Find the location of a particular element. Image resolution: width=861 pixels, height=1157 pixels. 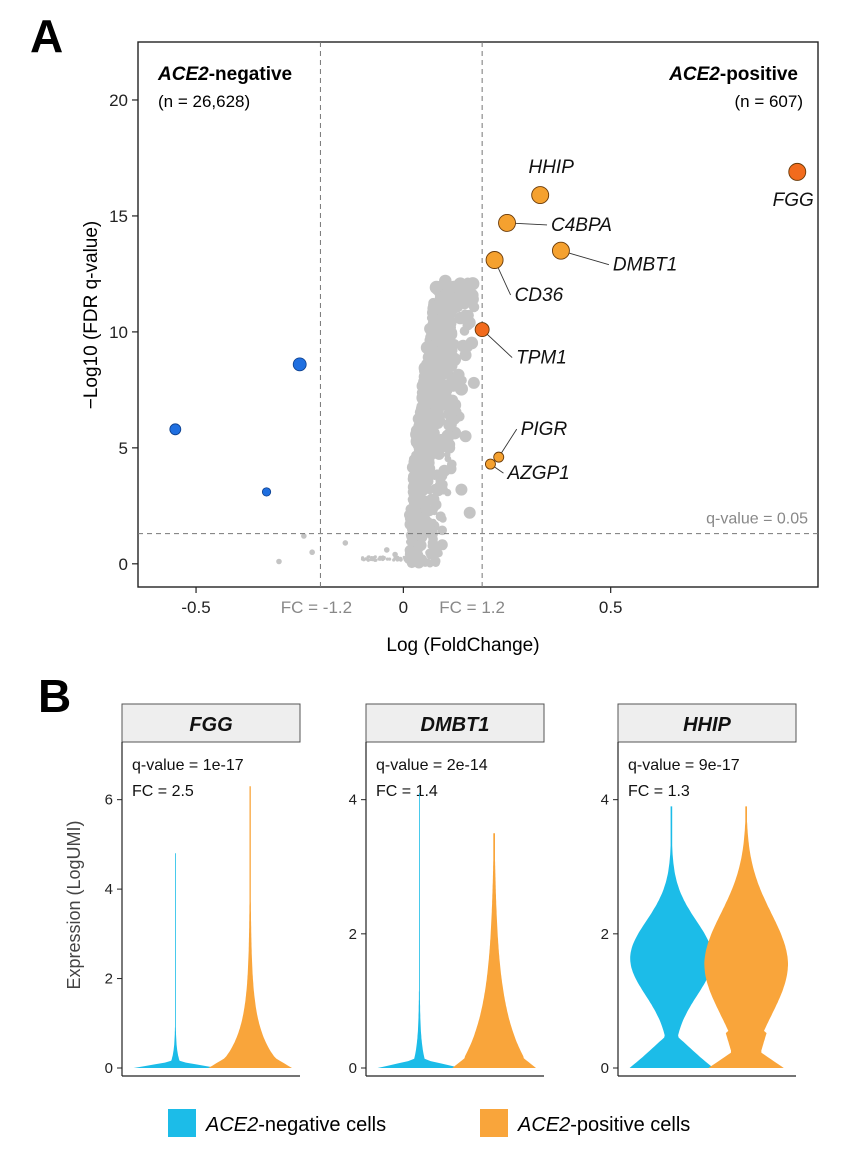

gene-label-fgg: FGG is located at coordinates (793, 200).